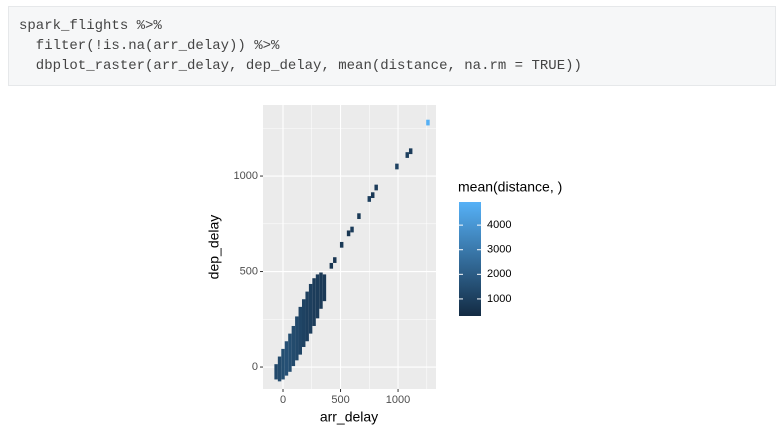 This screenshot has height=440, width=782. I want to click on colorbar-label: 1000, so click(499, 299).